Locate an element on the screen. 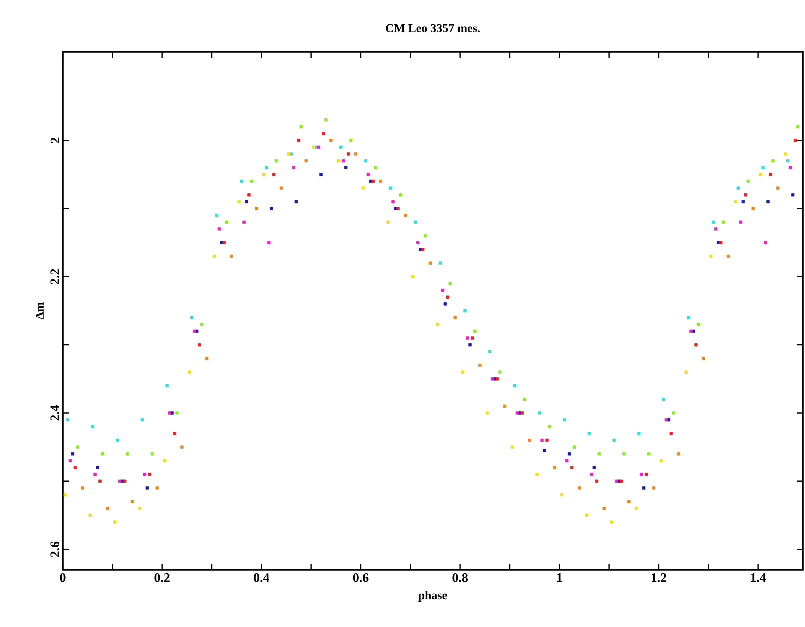 This screenshot has height=627, width=805. x-tick-label: 0.4 is located at coordinates (262, 578).